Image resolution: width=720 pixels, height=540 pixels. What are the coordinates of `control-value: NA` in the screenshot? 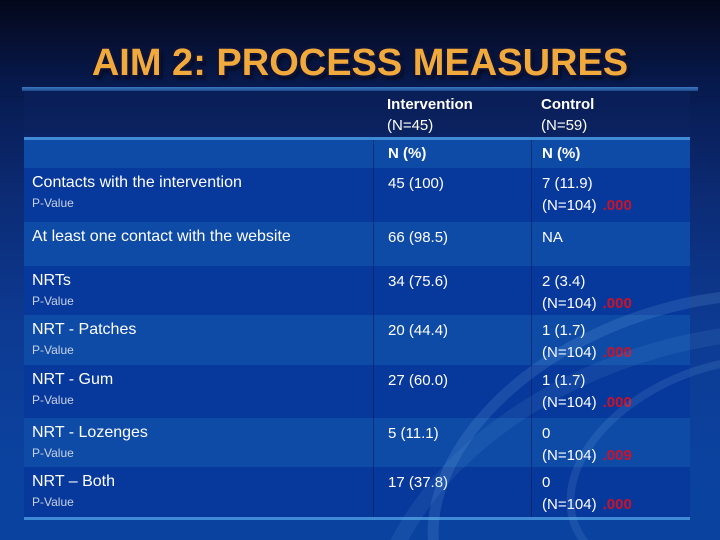 It's located at (552, 237).